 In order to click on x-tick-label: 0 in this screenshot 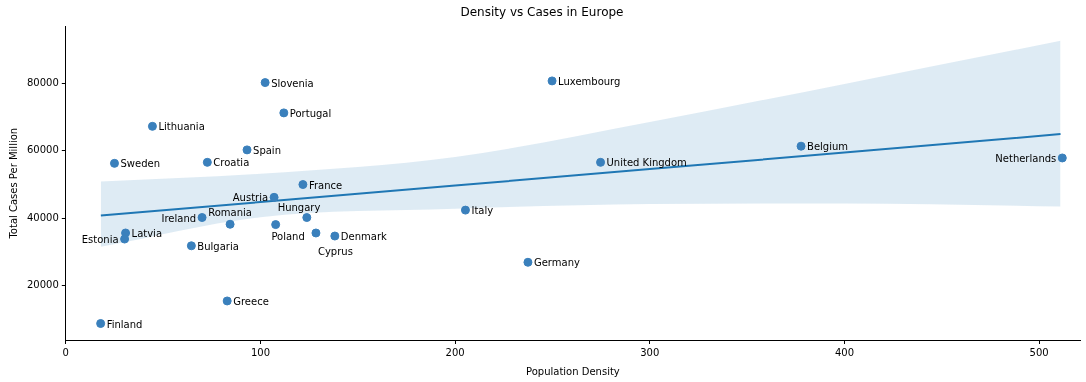, I will do `click(65, 352)`.